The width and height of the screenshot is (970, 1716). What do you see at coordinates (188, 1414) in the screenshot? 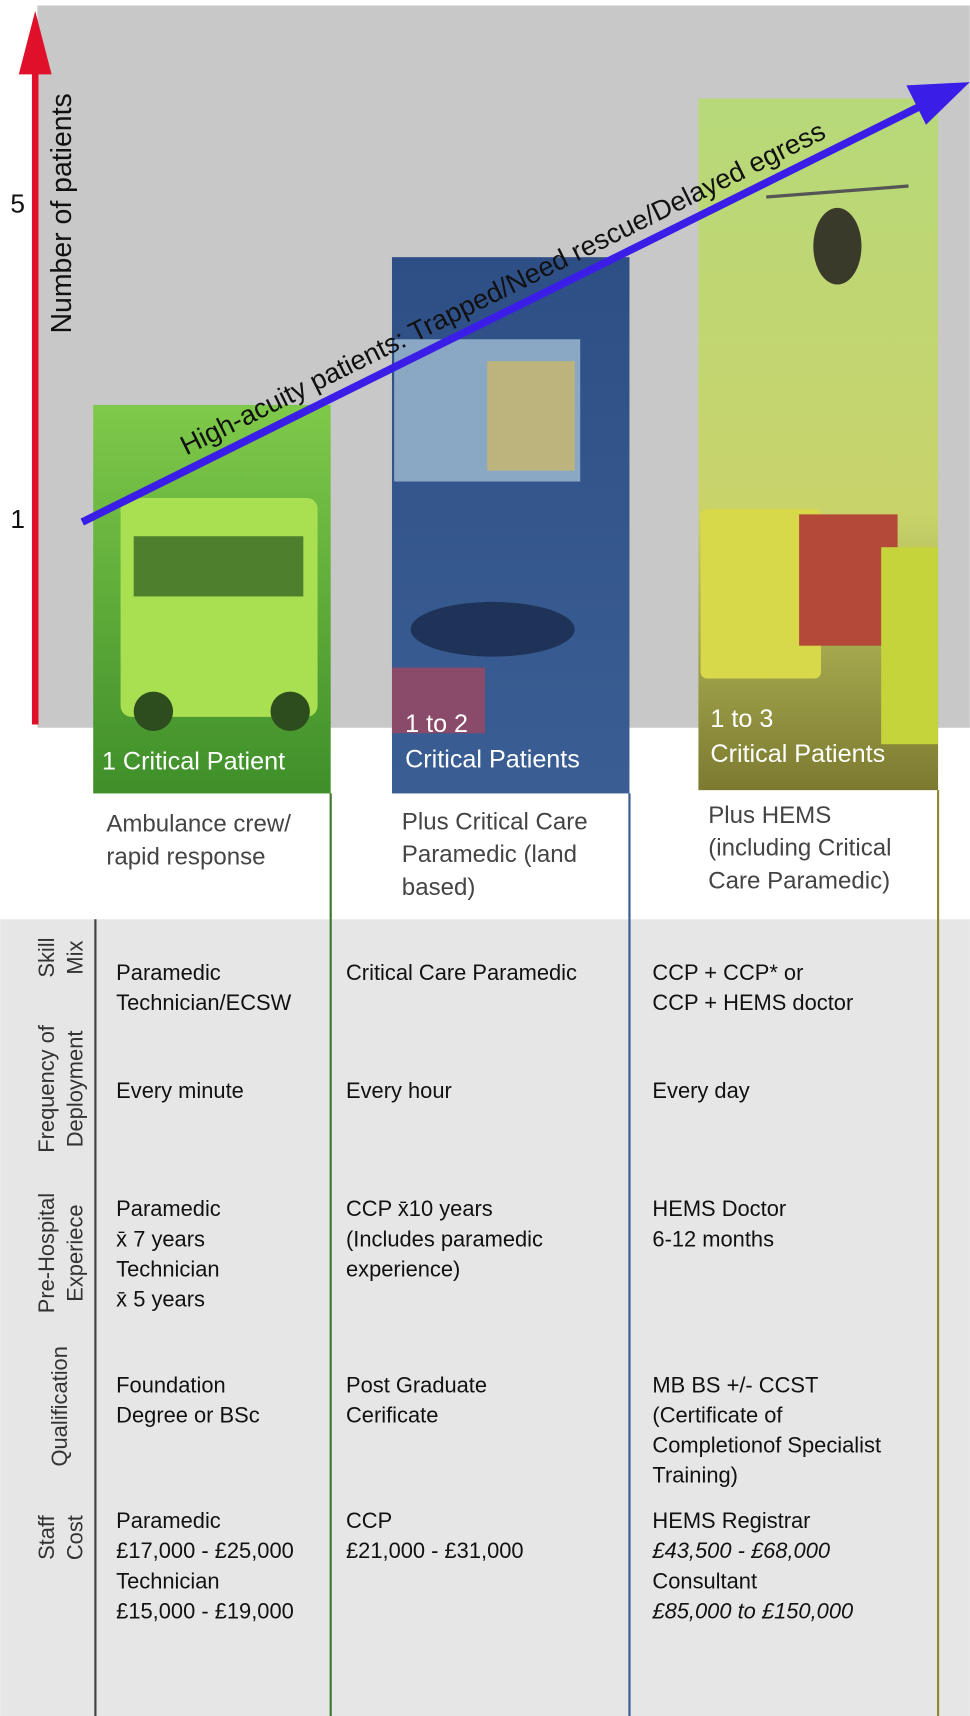
I see `cell-text: Degree or BSc` at bounding box center [188, 1414].